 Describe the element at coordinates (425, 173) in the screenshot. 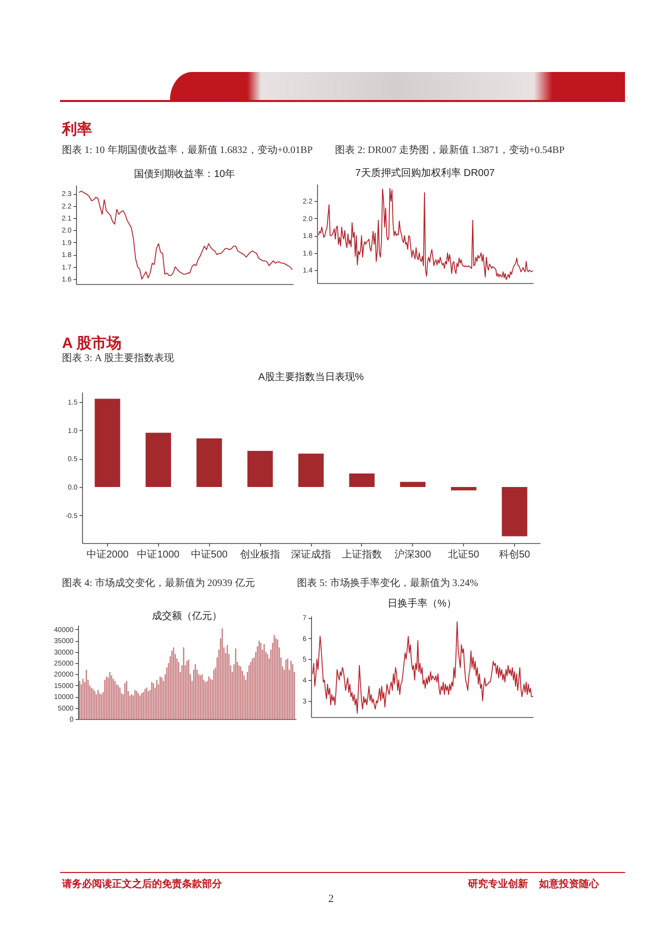

I see `chart-title: 7天质押式回购加权利率 DR007` at that location.